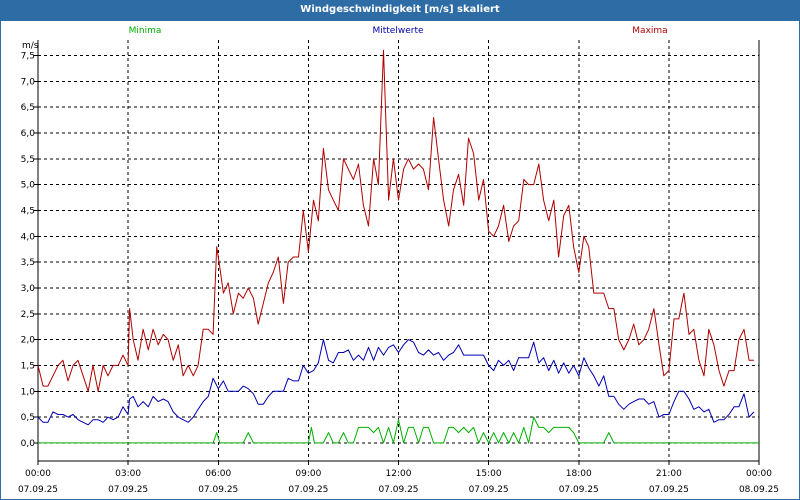 This screenshot has width=800, height=500. What do you see at coordinates (397, 31) in the screenshot?
I see `legend-mittelwerte: Mittelwerte` at bounding box center [397, 31].